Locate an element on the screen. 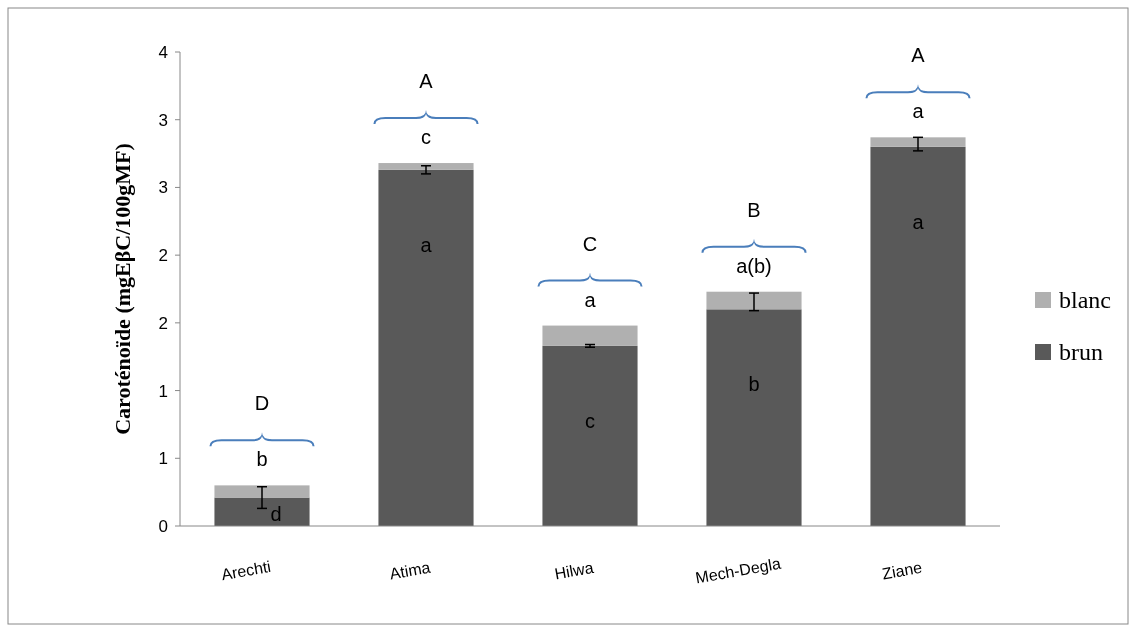  x-tick-label: Atima is located at coordinates (410, 570).